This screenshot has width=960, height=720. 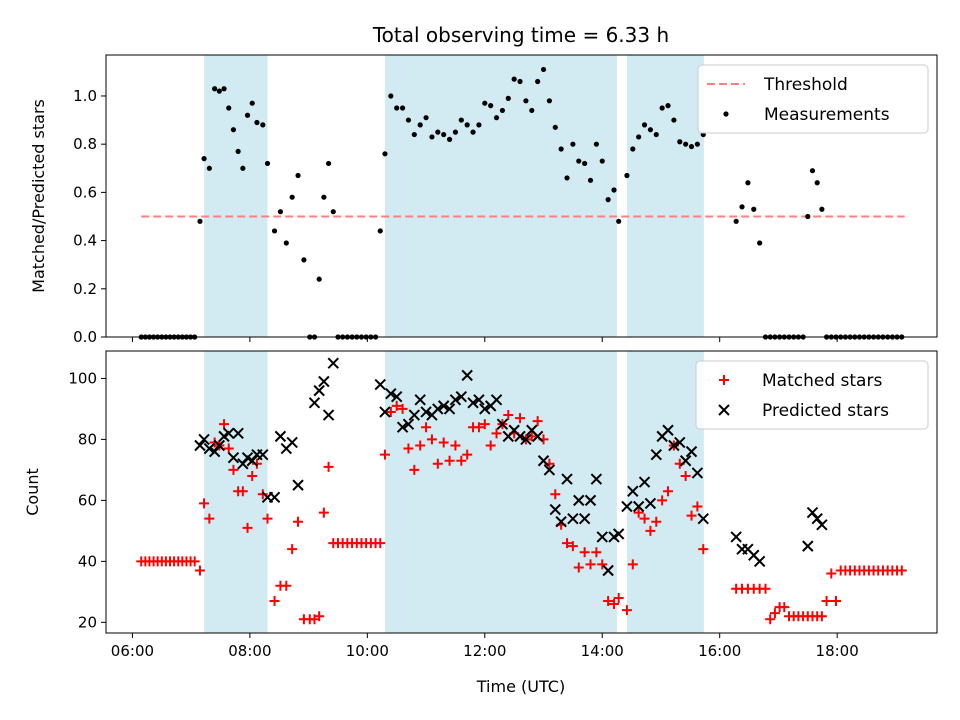 What do you see at coordinates (85, 289) in the screenshot?
I see `y-tick-label: 0.2` at bounding box center [85, 289].